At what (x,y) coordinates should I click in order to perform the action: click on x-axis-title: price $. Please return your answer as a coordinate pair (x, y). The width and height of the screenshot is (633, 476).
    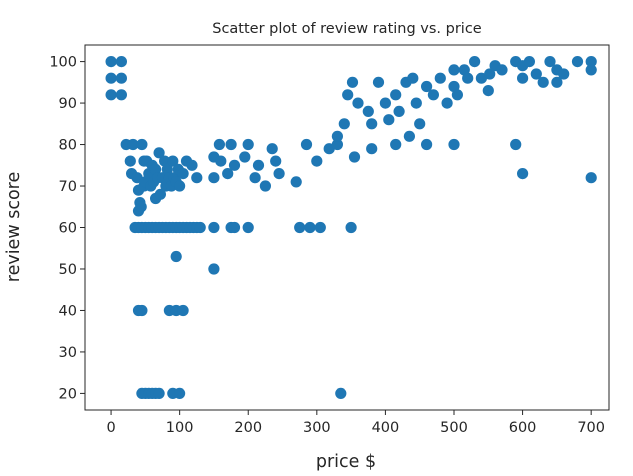
    Looking at the image, I should click on (346, 462).